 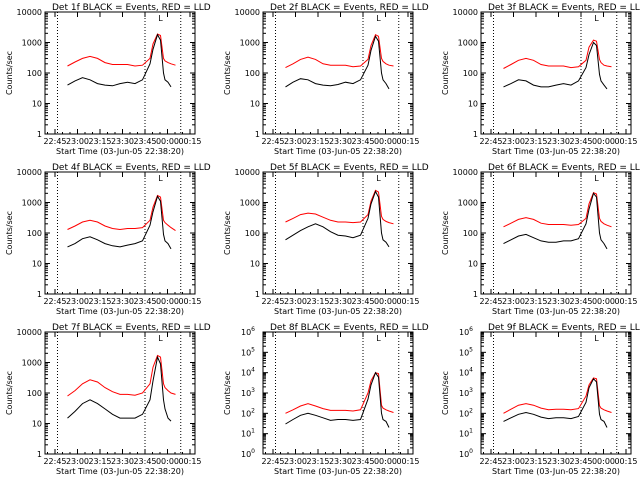 What do you see at coordinates (248, 331) in the screenshot?
I see `y-tick-label: 10⁶` at bounding box center [248, 331].